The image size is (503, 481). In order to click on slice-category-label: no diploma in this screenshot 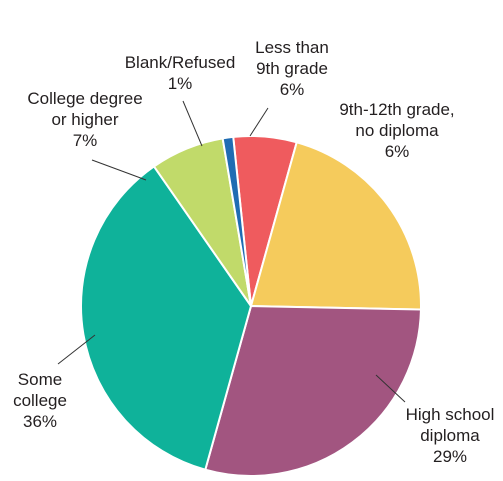, I will do `click(397, 130)`.